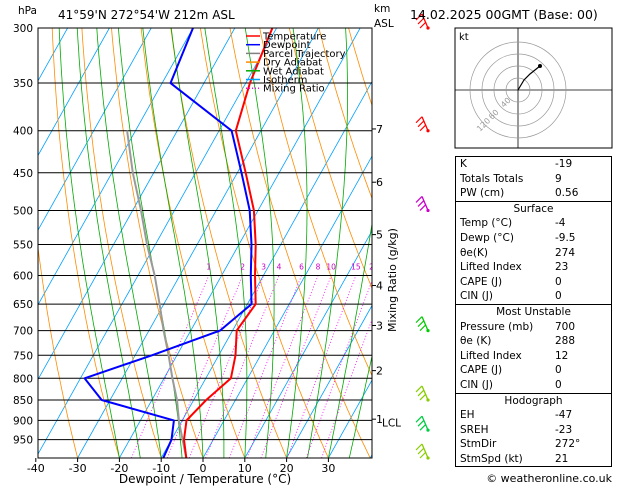  I want to click on mixing-ratio-label: 15, so click(356, 267).